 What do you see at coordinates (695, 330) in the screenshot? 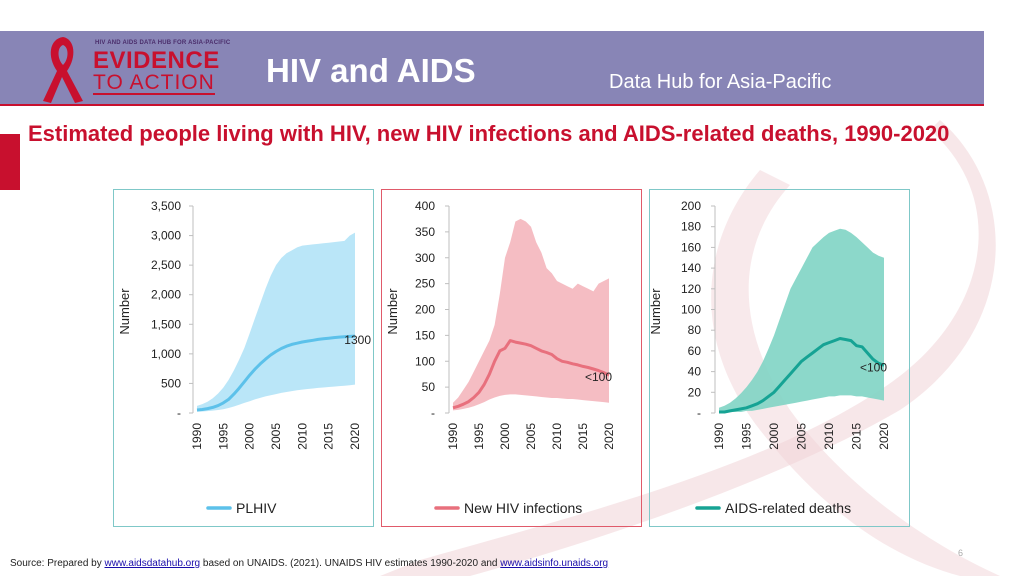
I see `y-tick-label: 80` at bounding box center [695, 330].